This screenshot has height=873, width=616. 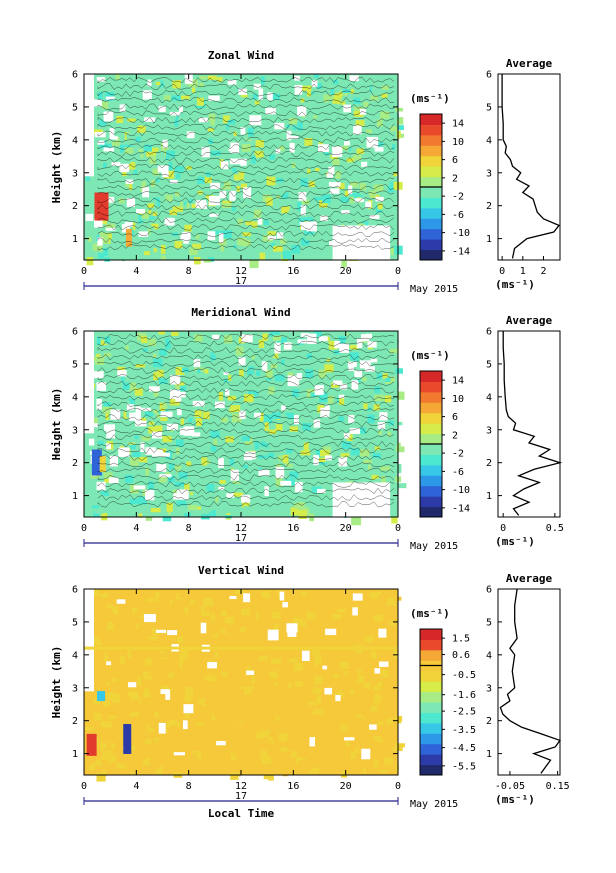 What do you see at coordinates (241, 796) in the screenshot?
I see `day-label: 17` at bounding box center [241, 796].